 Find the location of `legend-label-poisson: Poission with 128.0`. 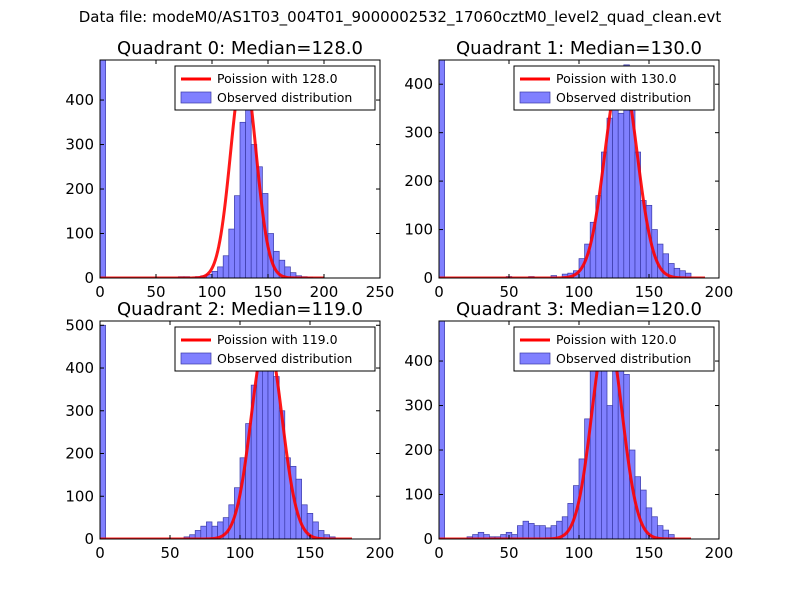

legend-label-poisson: Poission with 128.0 is located at coordinates (277, 78).